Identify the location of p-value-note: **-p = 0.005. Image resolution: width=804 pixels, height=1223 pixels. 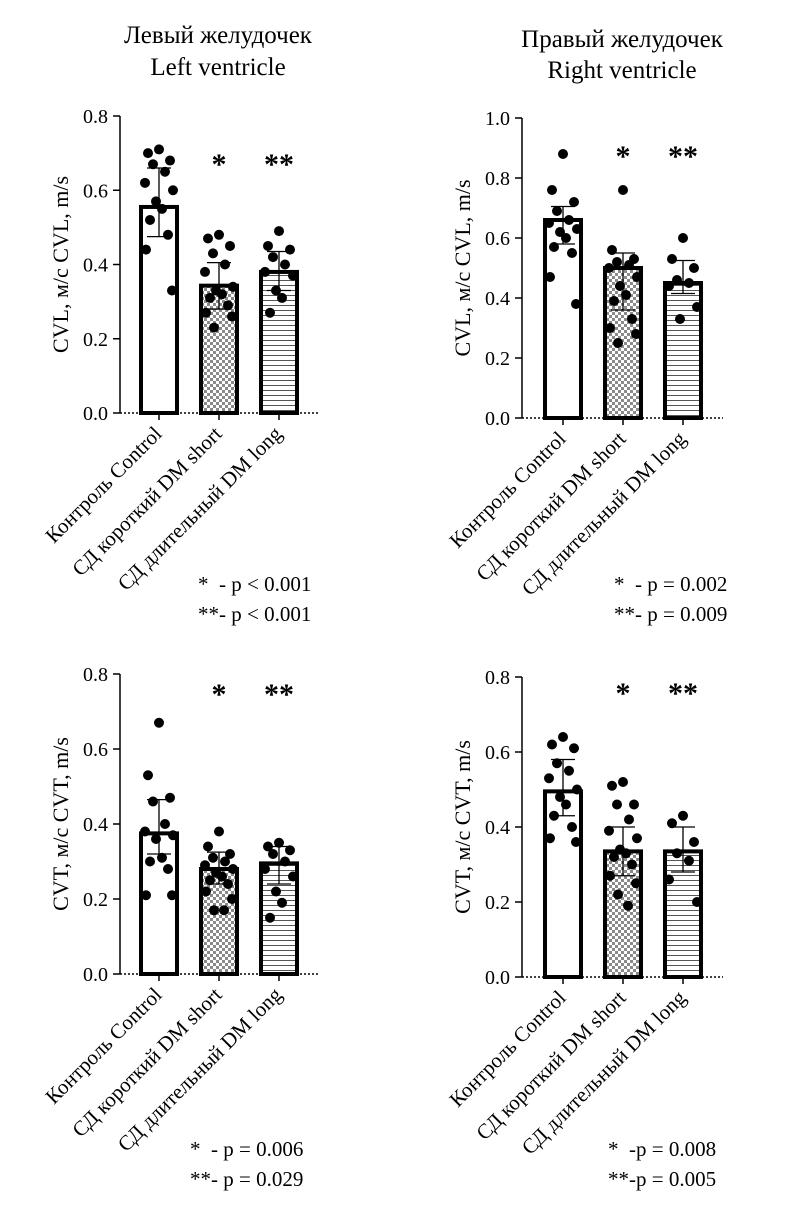
(662, 1179).